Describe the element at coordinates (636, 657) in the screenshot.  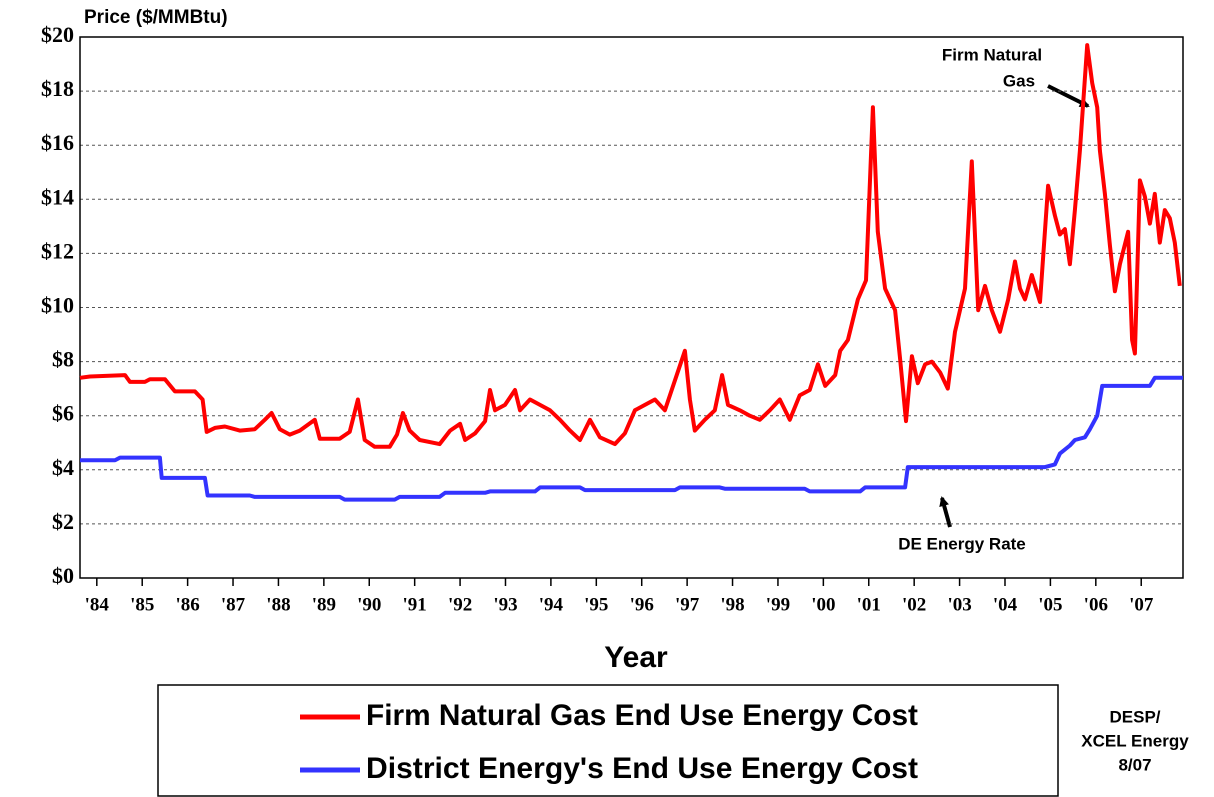
I see `x-axis-label: Year` at that location.